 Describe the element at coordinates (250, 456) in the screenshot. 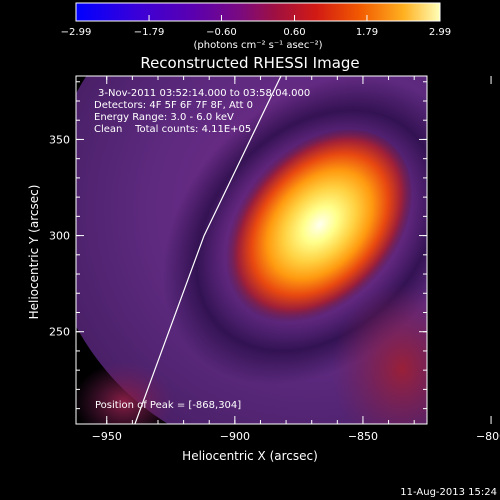

I see `x-axis-label: Heliocentric X (arcsec)` at that location.